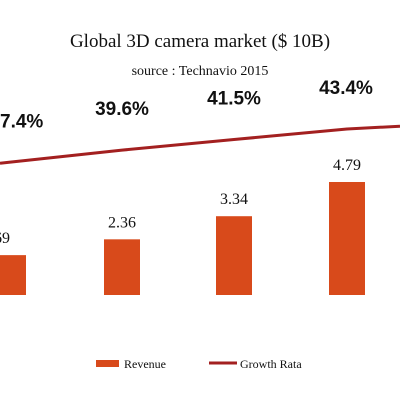 This screenshot has width=400, height=400. I want to click on growth-value-label: 41.5%, so click(234, 99).